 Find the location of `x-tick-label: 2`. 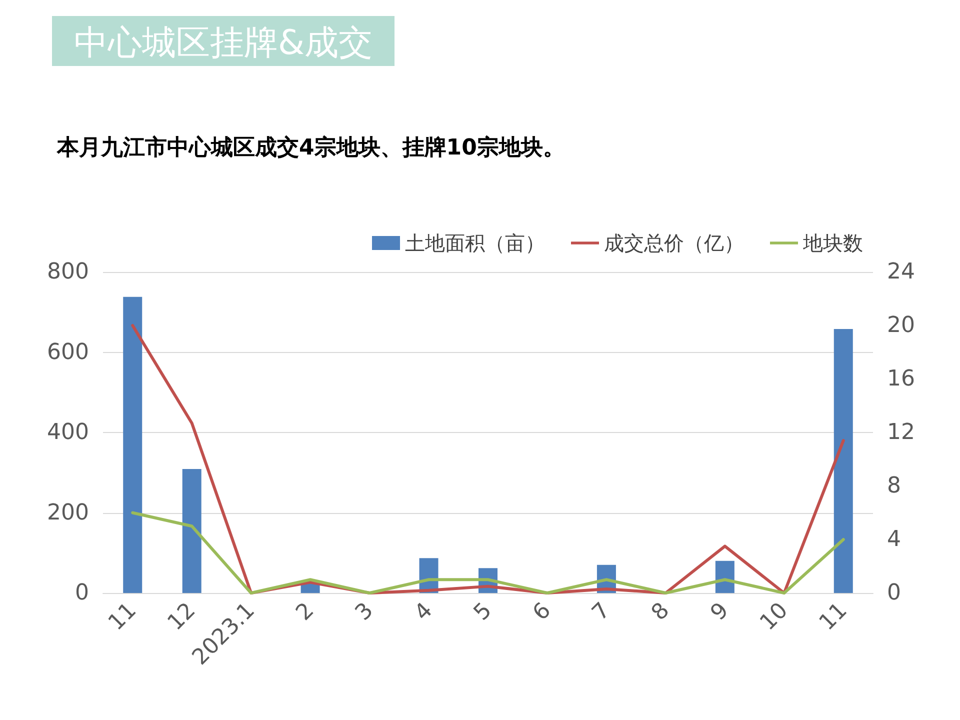

x-tick-label: 2 is located at coordinates (306, 612).